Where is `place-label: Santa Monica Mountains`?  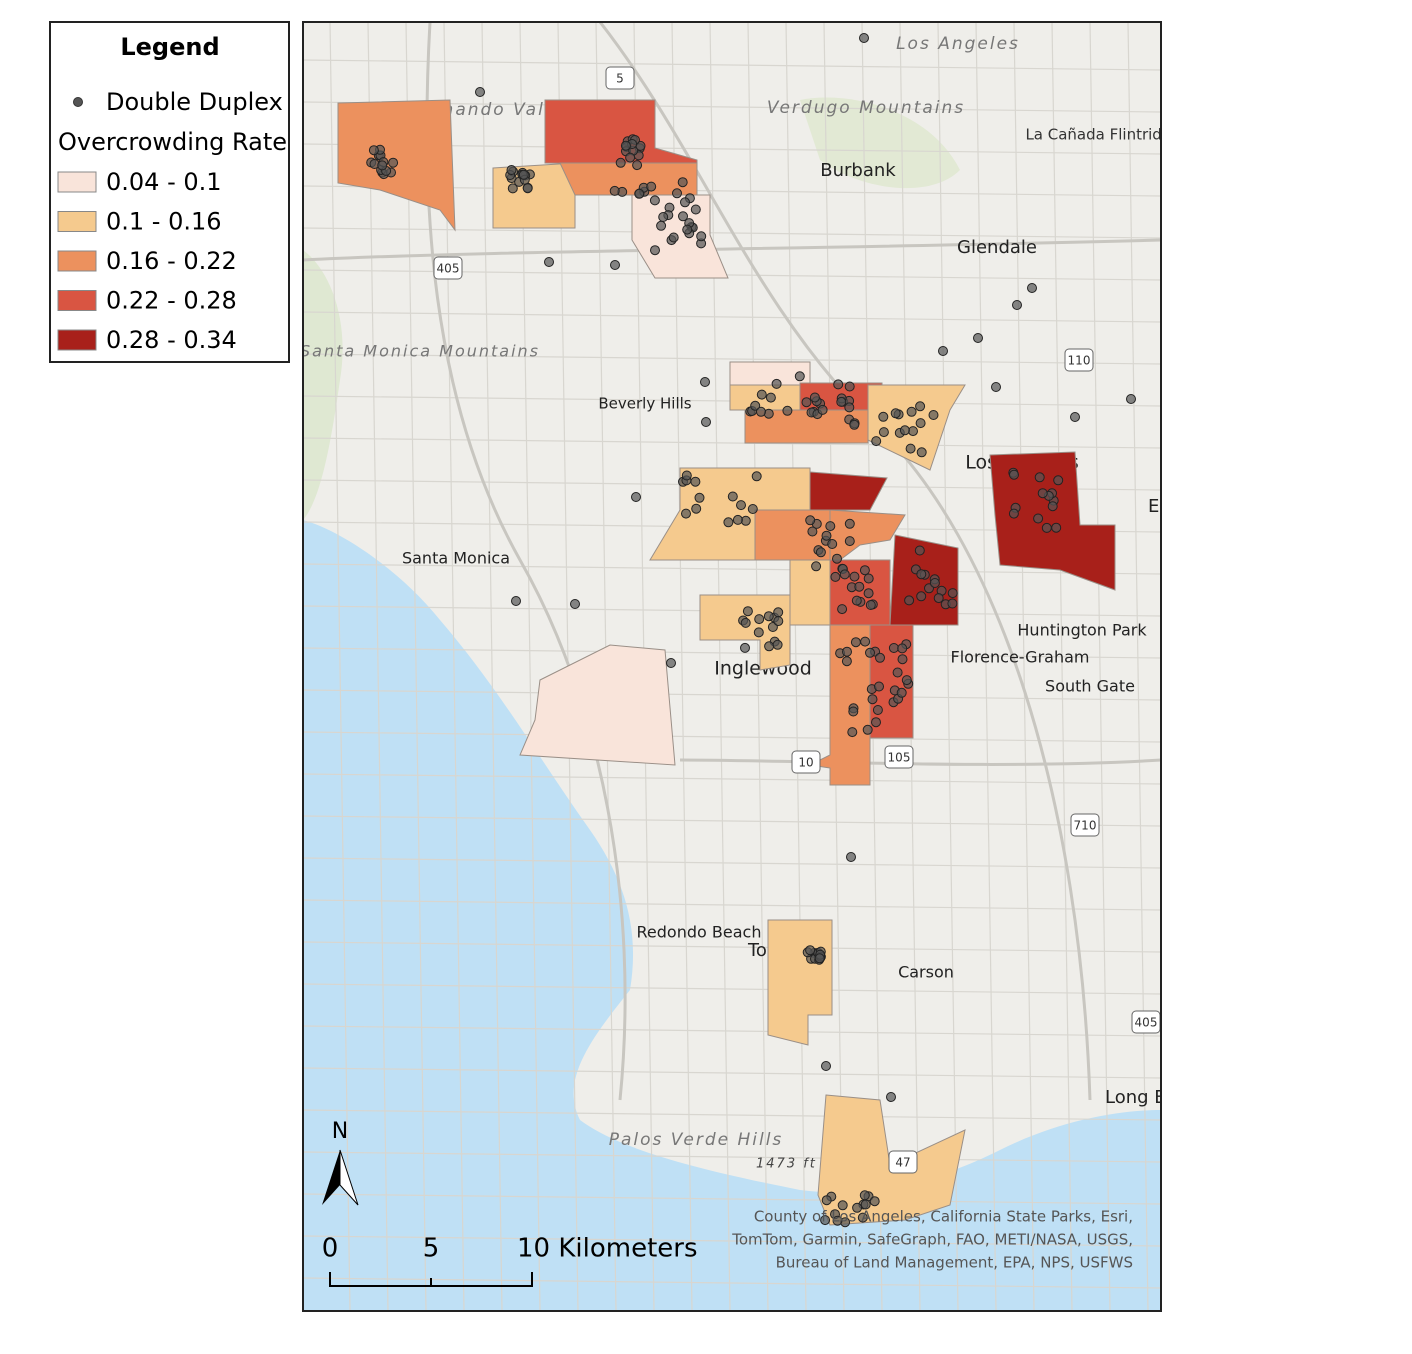 place-label: Santa Monica Mountains is located at coordinates (420, 351).